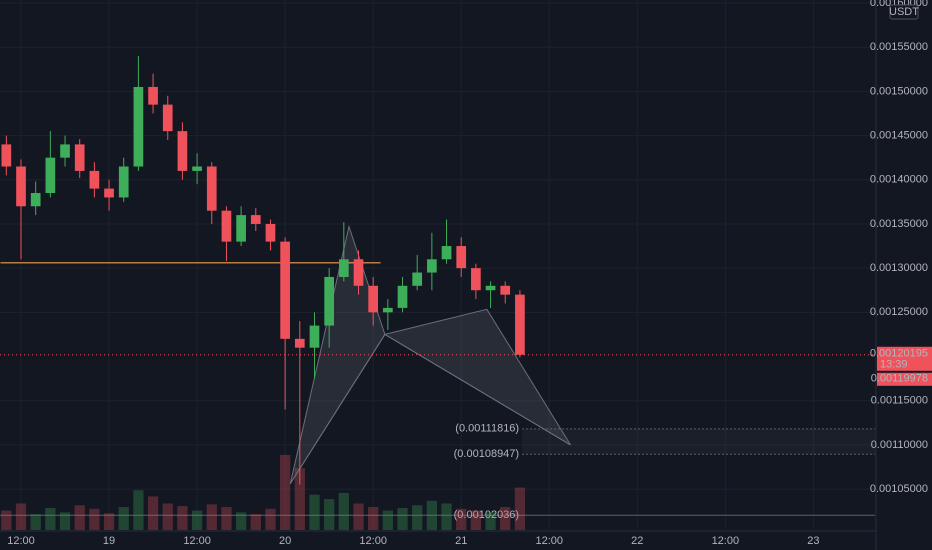 The image size is (932, 550). What do you see at coordinates (899, 379) in the screenshot?
I see `marker-price-label: 0.00119978` at bounding box center [899, 379].